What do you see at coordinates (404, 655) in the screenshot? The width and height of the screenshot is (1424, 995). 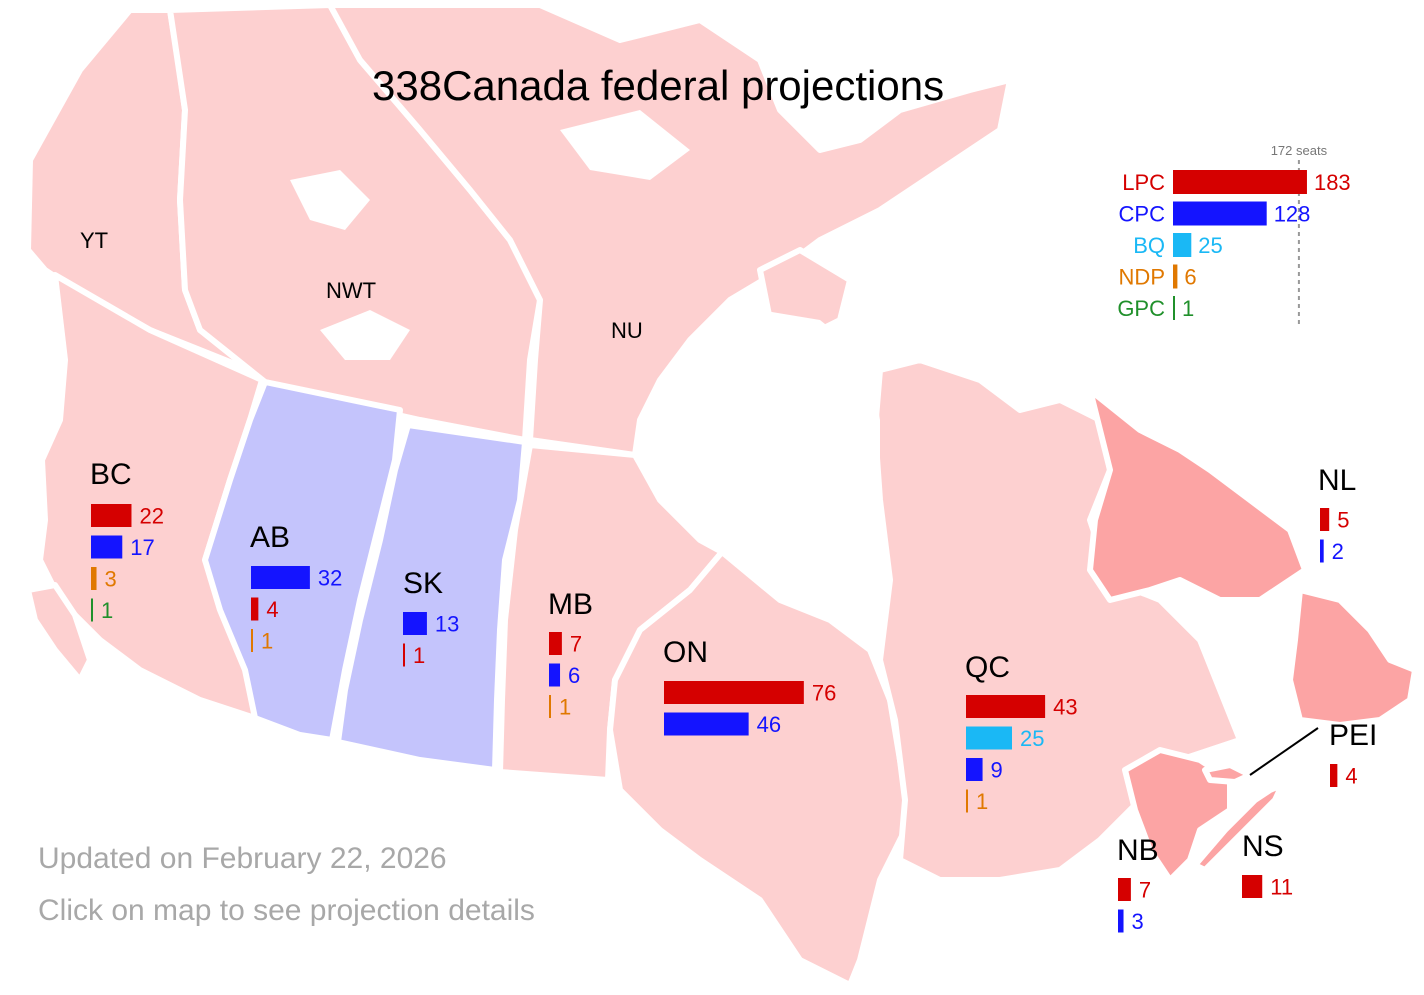 I see `bar-sk-lpc` at bounding box center [404, 655].